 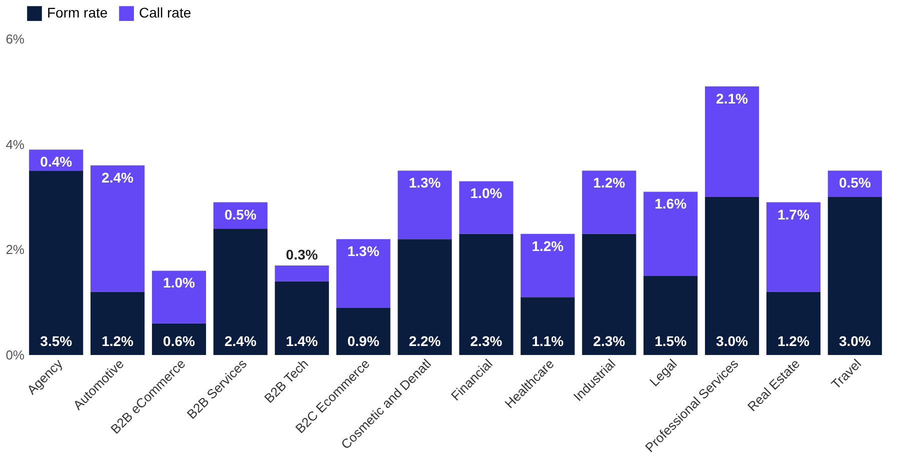 What do you see at coordinates (732, 98) in the screenshot?
I see `data-label: 2.1%` at bounding box center [732, 98].